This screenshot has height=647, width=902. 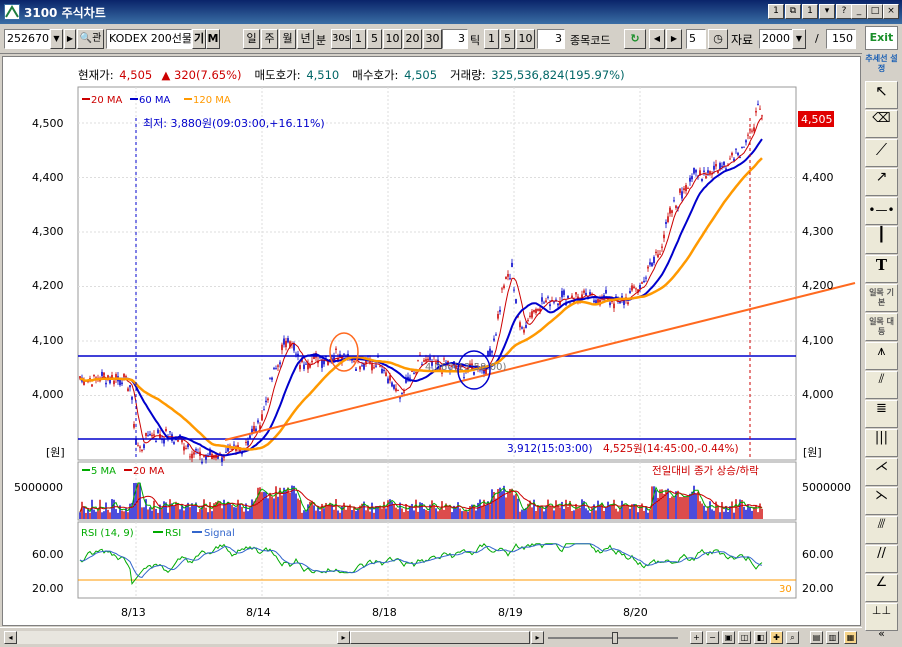 I want to click on data-count-dropdown-icon: ▼, so click(x=799, y=39).